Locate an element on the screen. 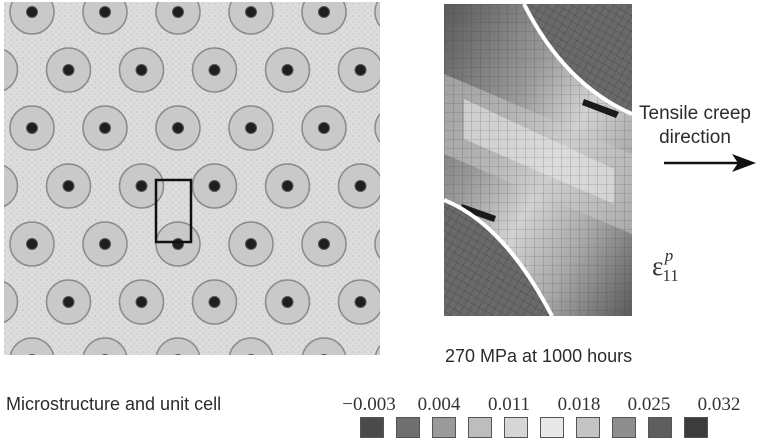  strain-symbol: ε11p is located at coordinates (665, 266).